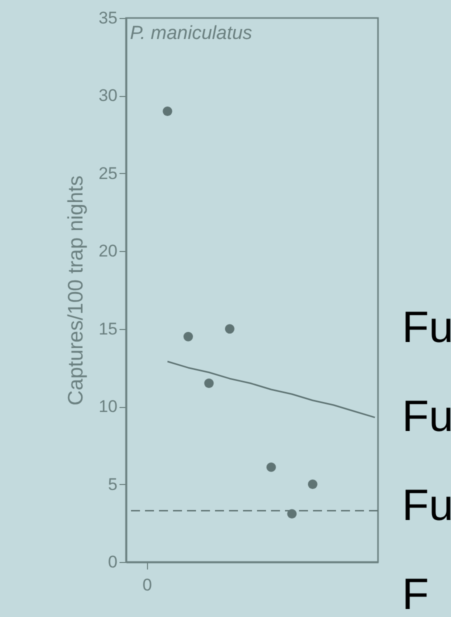 The height and width of the screenshot is (617, 451). Describe the element at coordinates (108, 173) in the screenshot. I see `y-tick-label: 25` at that location.